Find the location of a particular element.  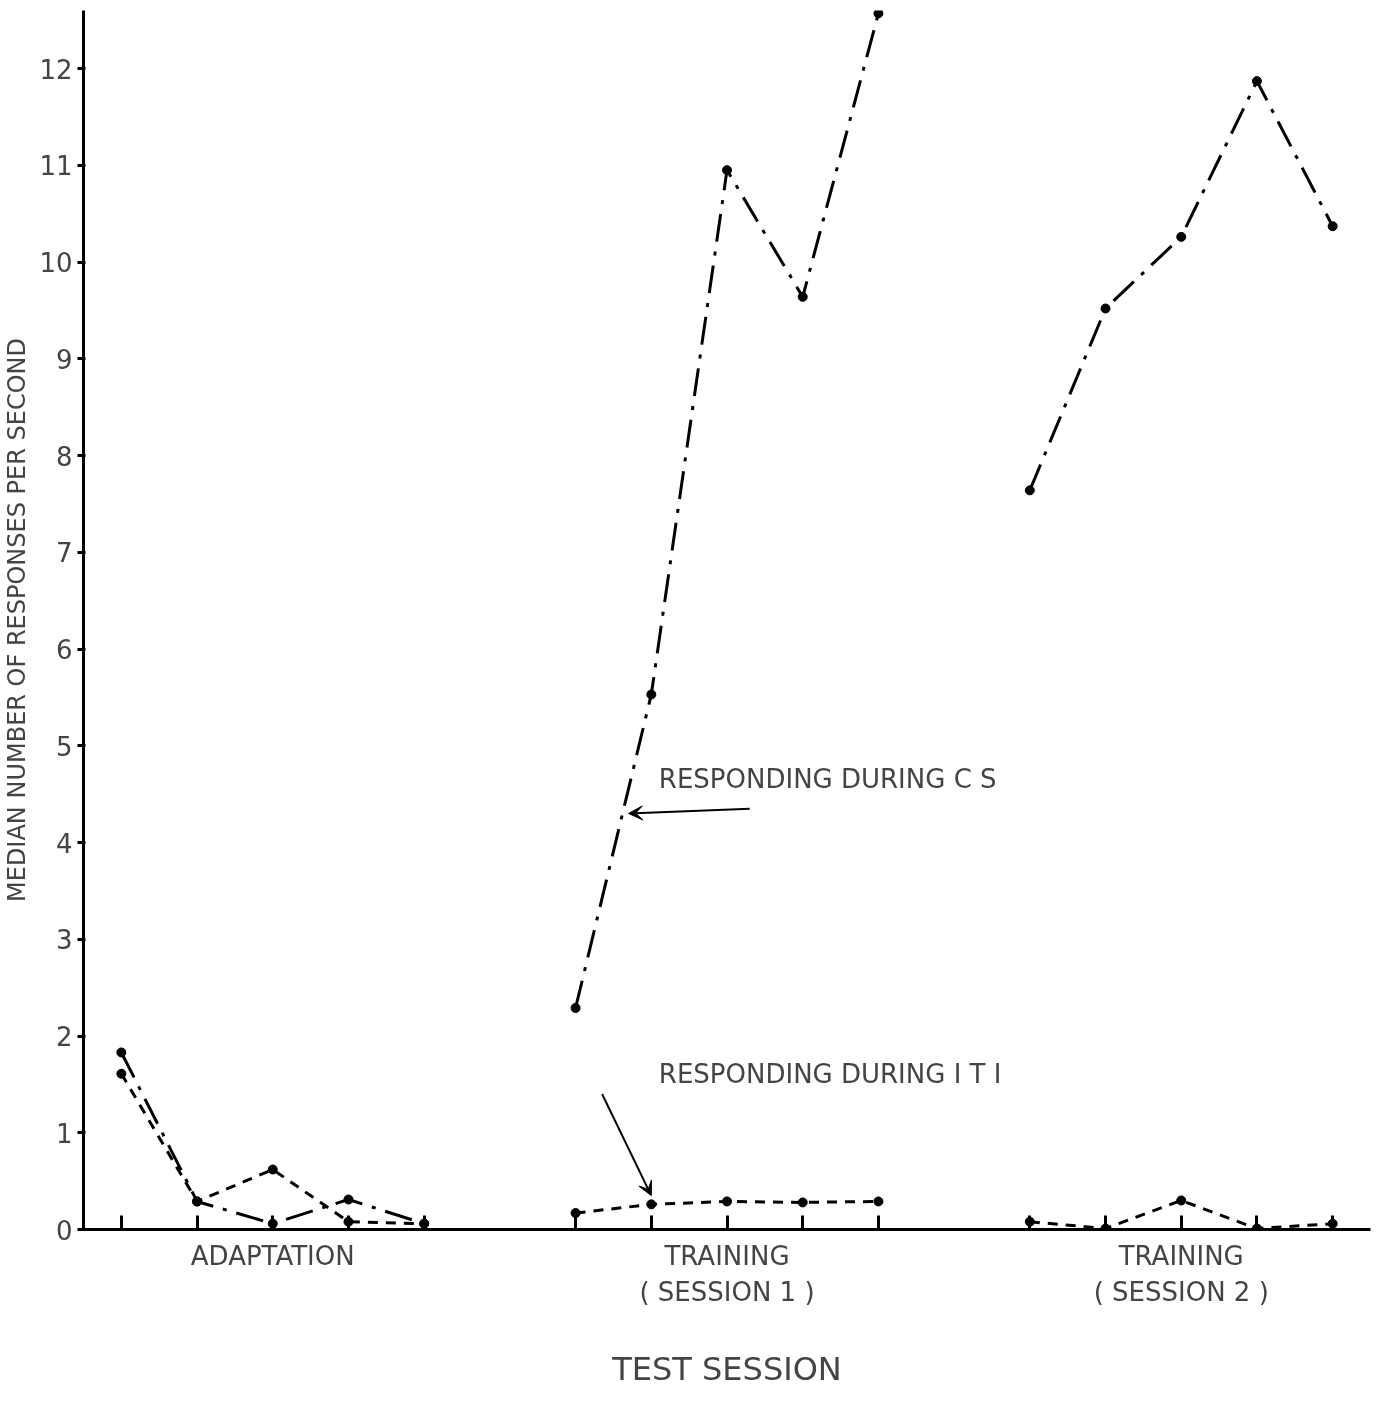

y-tick-label: 7 is located at coordinates (64, 553).